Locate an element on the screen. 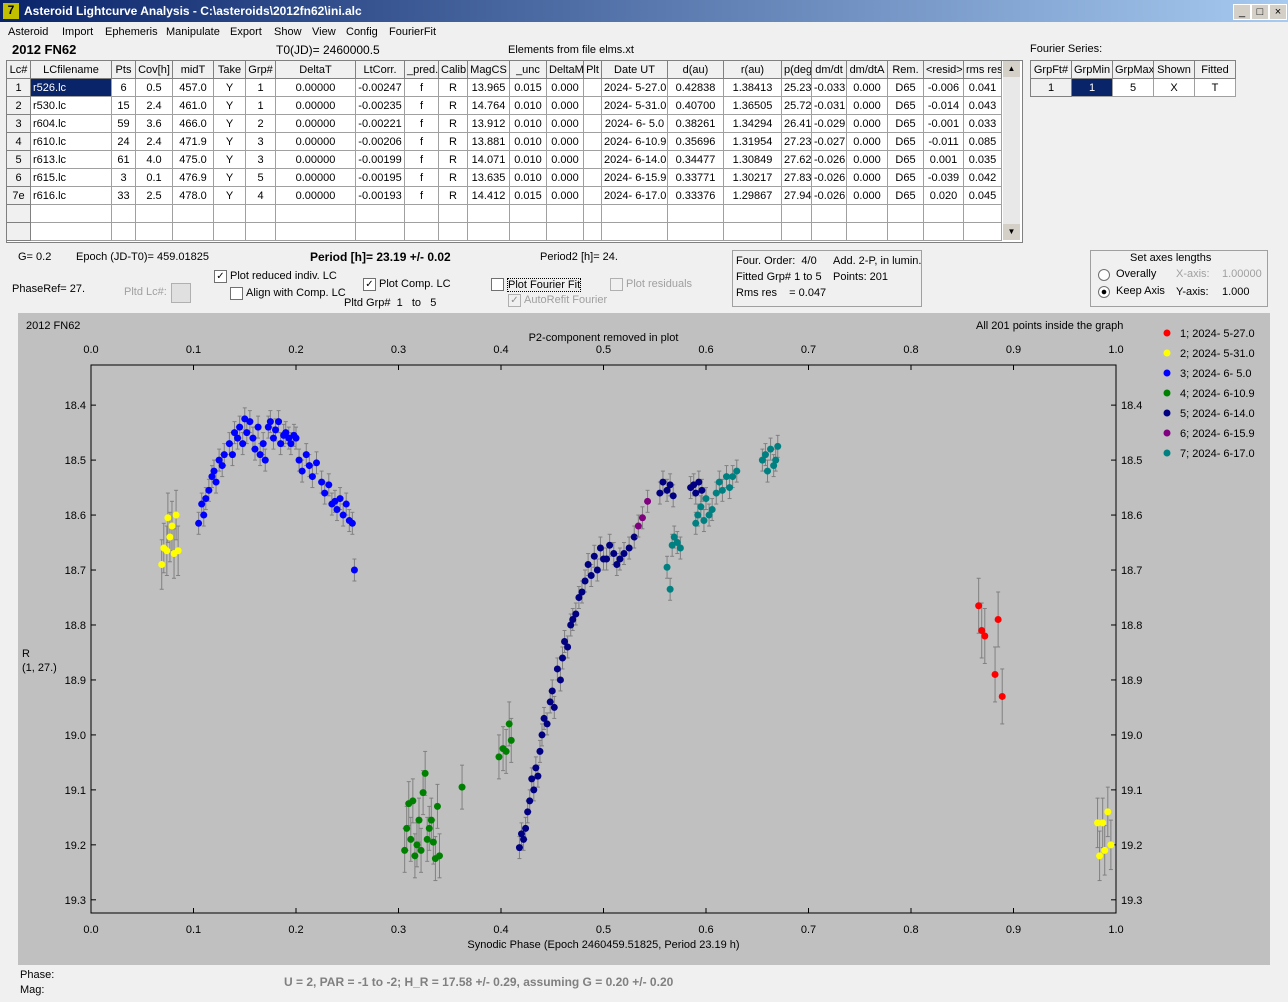 This screenshot has height=1002, width=1288. table-cell: -0.00235 is located at coordinates (380, 105).